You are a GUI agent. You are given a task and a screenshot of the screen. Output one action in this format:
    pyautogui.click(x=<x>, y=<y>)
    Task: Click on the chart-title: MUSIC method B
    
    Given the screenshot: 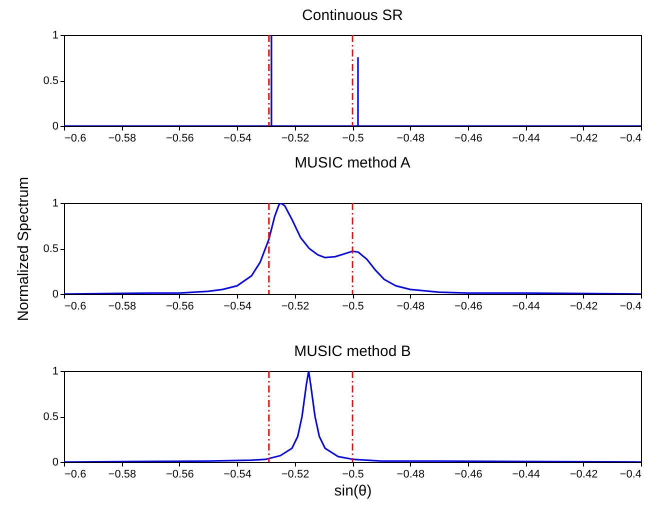 What is the action you would take?
    pyautogui.click(x=352, y=351)
    